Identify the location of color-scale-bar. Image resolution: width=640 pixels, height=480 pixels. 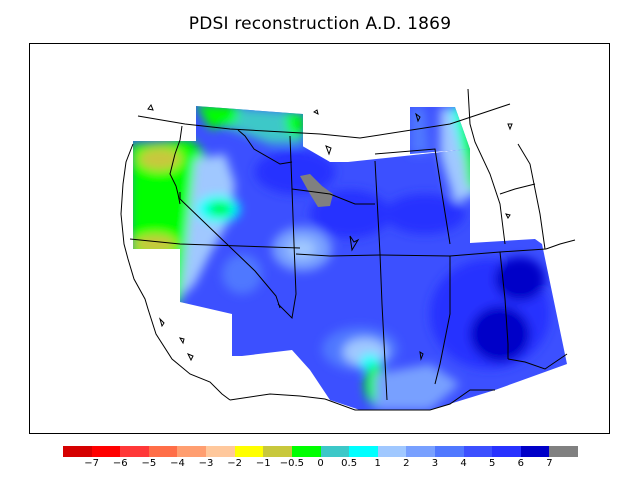
(321, 451).